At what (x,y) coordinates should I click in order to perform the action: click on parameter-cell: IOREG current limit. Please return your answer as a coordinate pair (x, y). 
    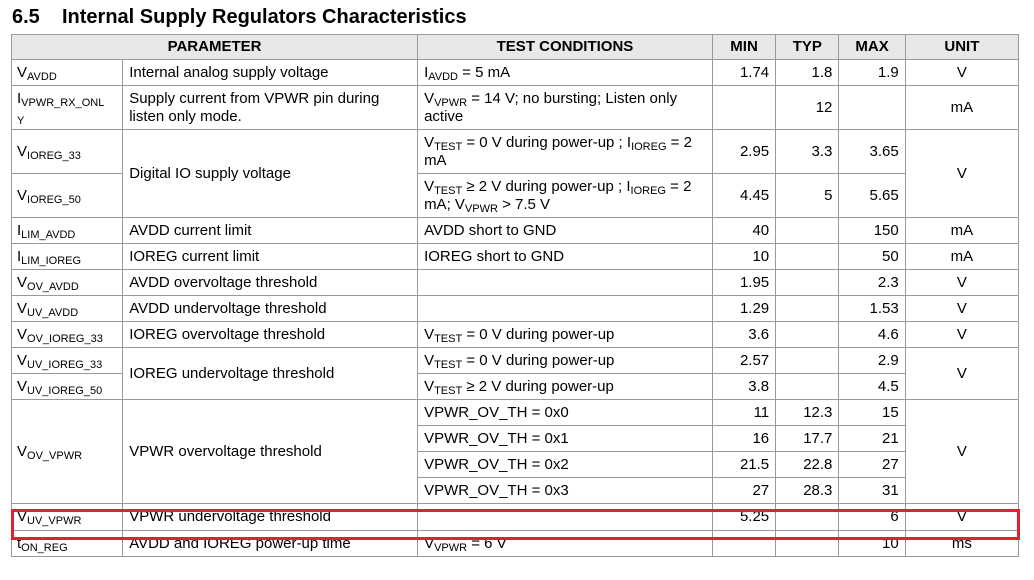
    Looking at the image, I should click on (270, 256).